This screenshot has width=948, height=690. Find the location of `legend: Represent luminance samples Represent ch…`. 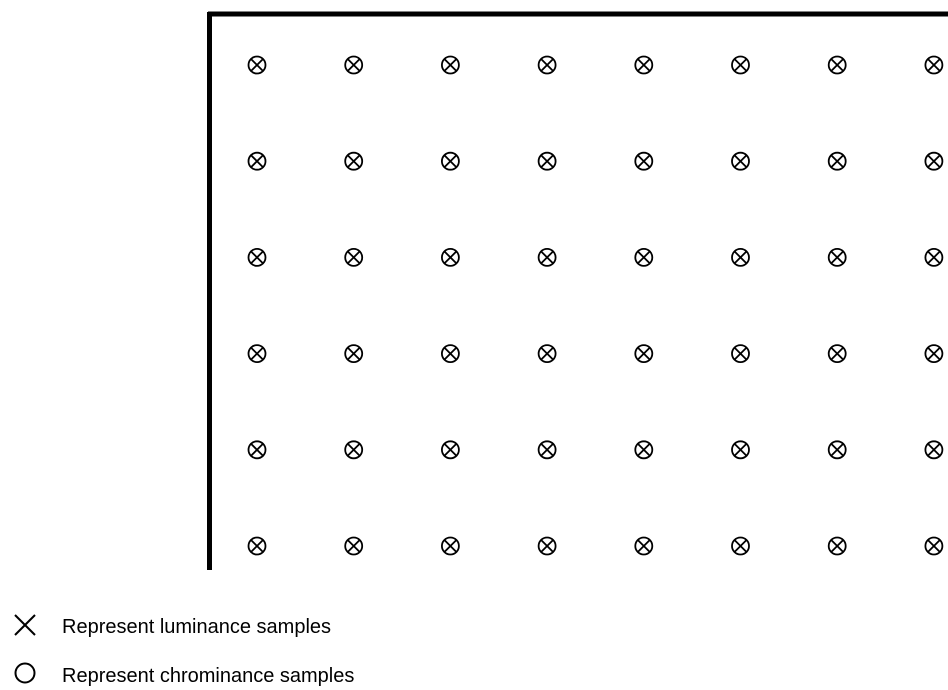

legend: Represent luminance samples Represent ch… is located at coordinates (184, 650).